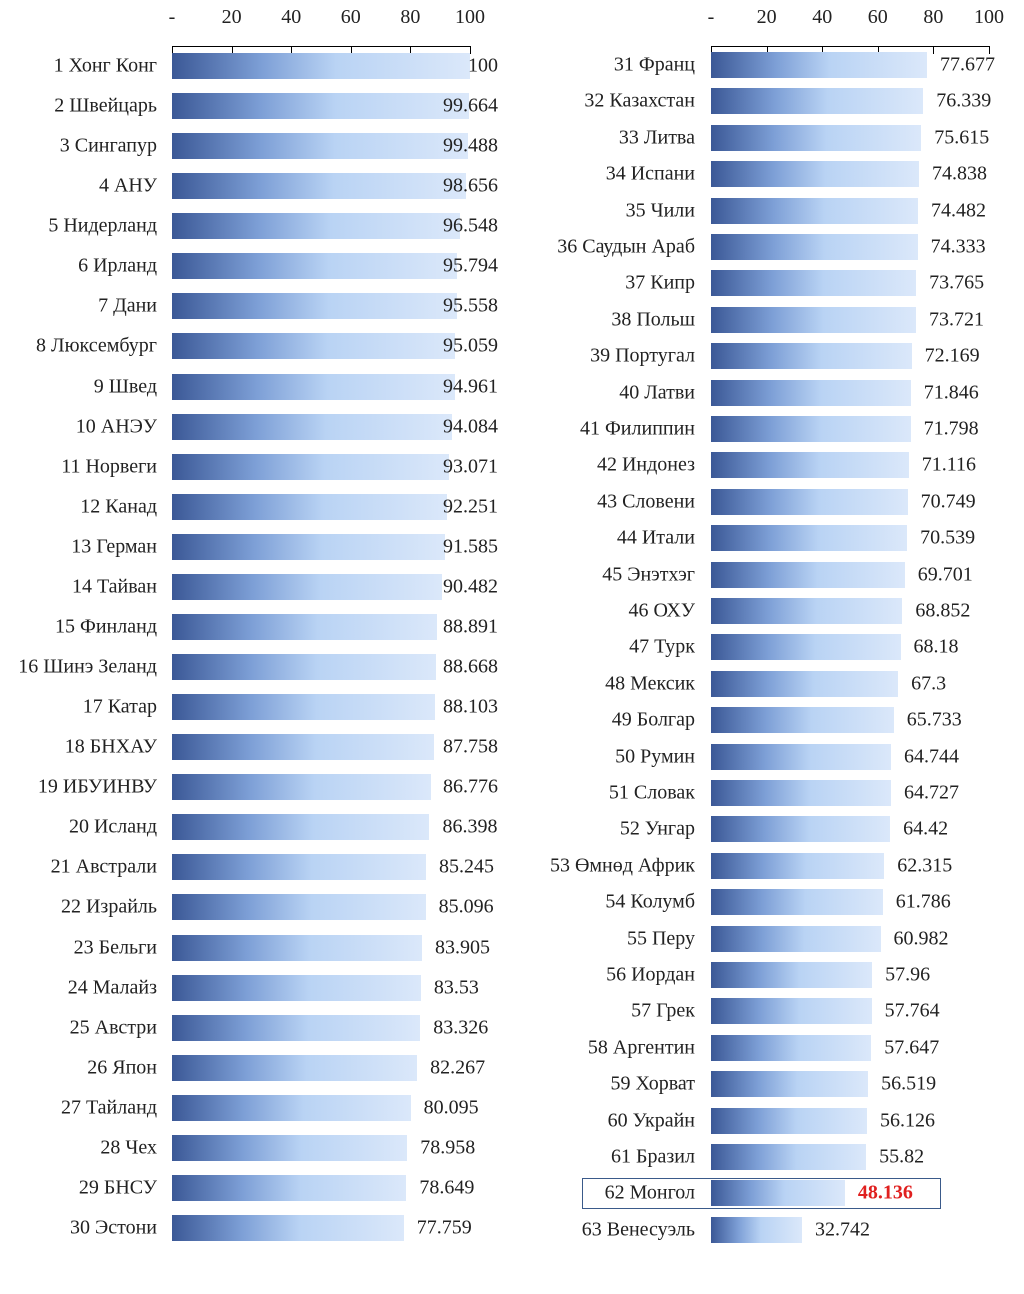 The image size is (1024, 1294). What do you see at coordinates (112, 826) in the screenshot?
I see `category-label: 20 Исланд` at bounding box center [112, 826].